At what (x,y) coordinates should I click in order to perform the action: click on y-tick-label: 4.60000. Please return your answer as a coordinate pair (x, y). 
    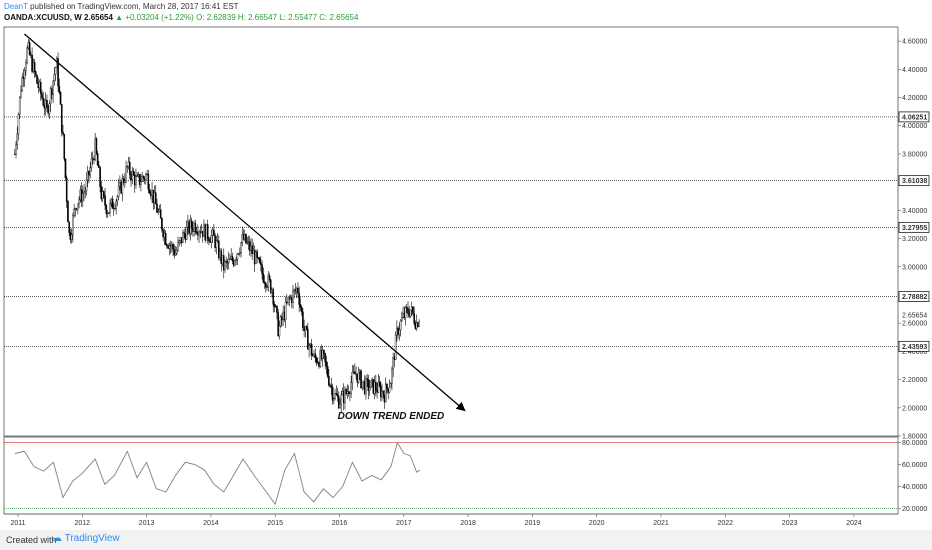
    Looking at the image, I should click on (914, 42).